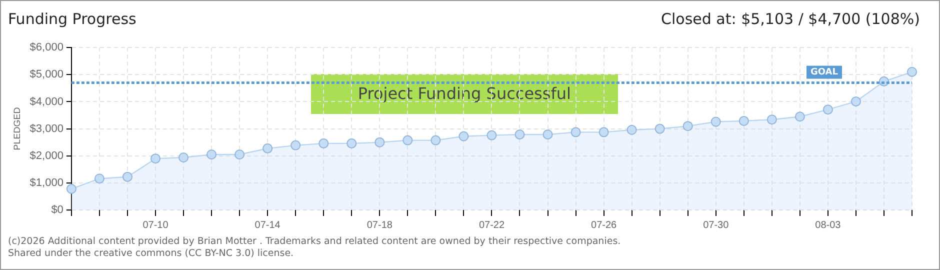  Describe the element at coordinates (155, 225) in the screenshot. I see `x-tick-label: 07-10` at that location.